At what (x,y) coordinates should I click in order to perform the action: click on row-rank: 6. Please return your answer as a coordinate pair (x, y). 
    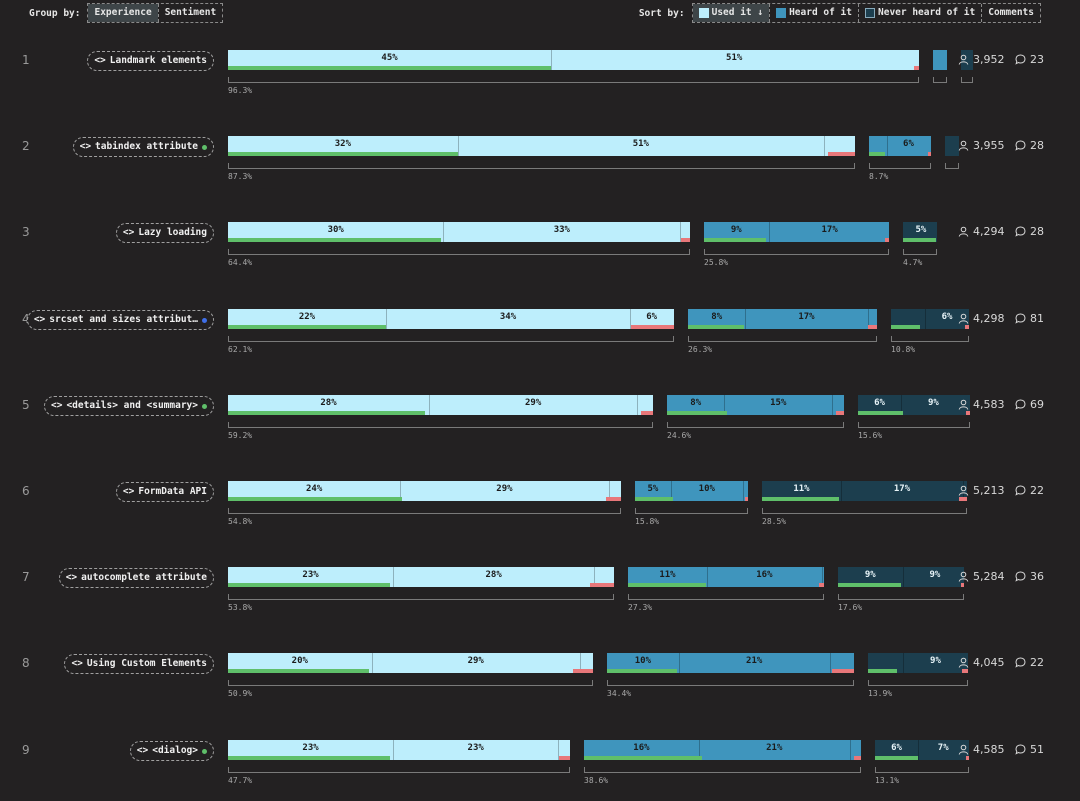
    Looking at the image, I should click on (26, 491).